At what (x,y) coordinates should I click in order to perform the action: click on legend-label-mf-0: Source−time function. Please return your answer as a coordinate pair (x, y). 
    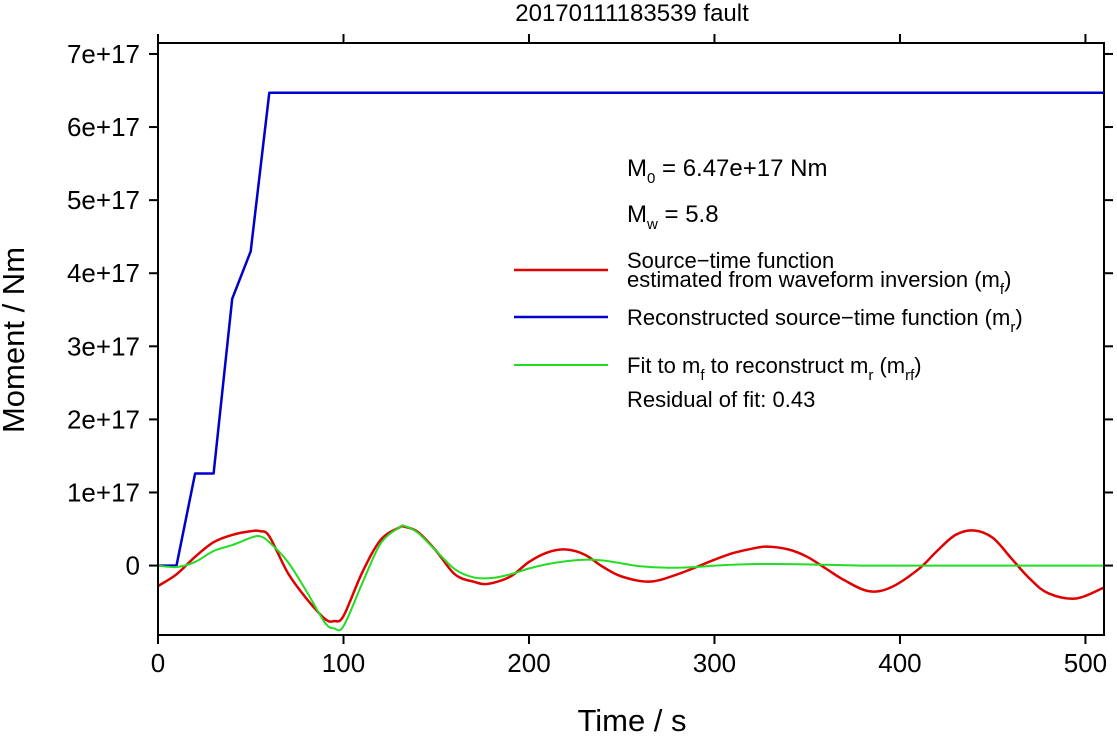
    Looking at the image, I should click on (730, 260).